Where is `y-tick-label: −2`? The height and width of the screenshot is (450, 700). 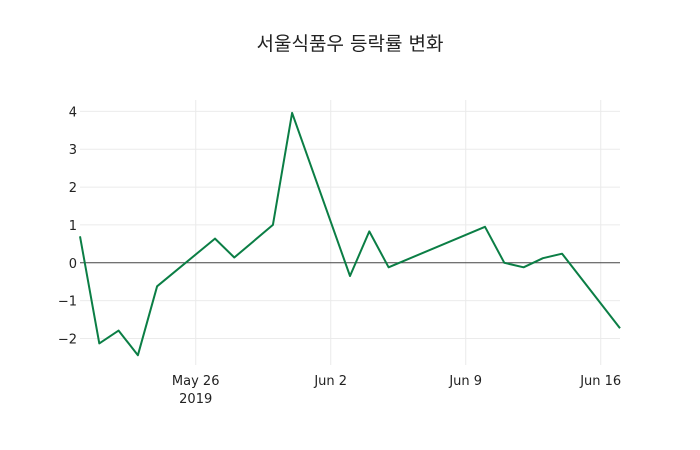 y-tick-label: −2 is located at coordinates (67, 340).